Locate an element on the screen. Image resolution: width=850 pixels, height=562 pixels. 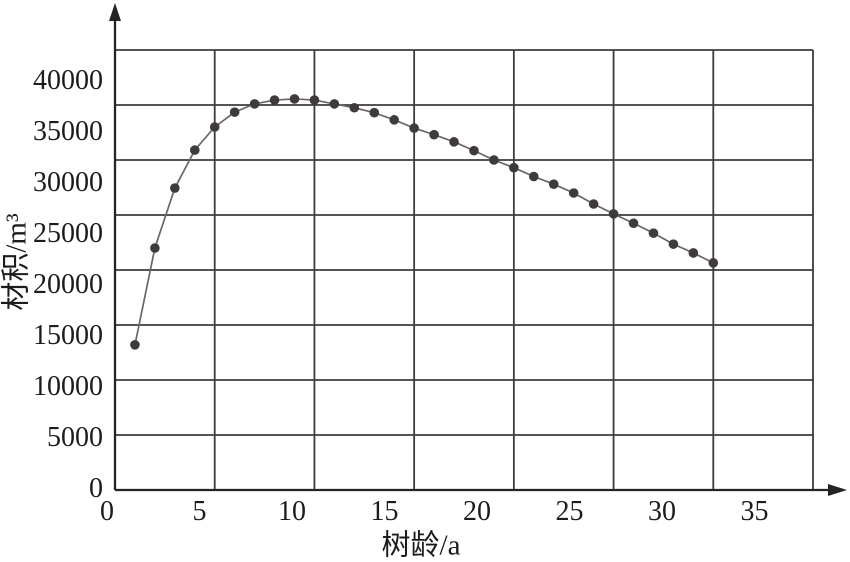
x-tick-label: 15 is located at coordinates (384, 511).